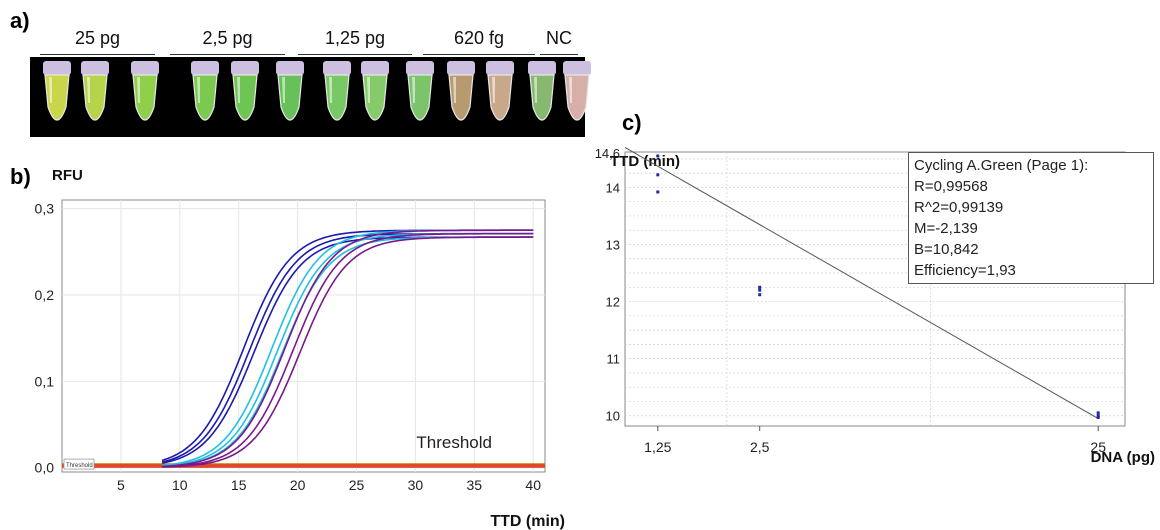 This screenshot has width=1160, height=530. What do you see at coordinates (67, 175) in the screenshot?
I see `y-axis-label: RFU` at bounding box center [67, 175].